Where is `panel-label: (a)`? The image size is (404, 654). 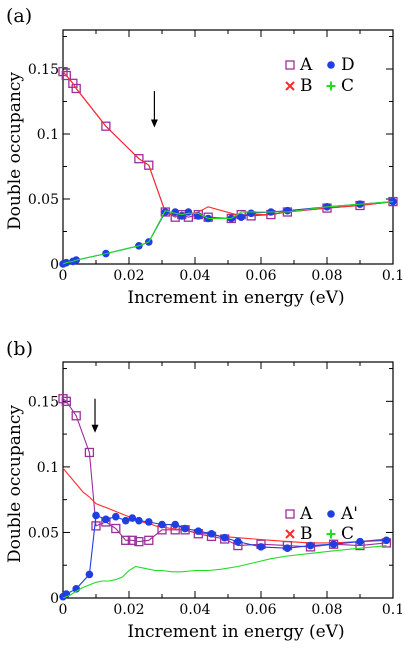
panel-label: (a) is located at coordinates (19, 16).